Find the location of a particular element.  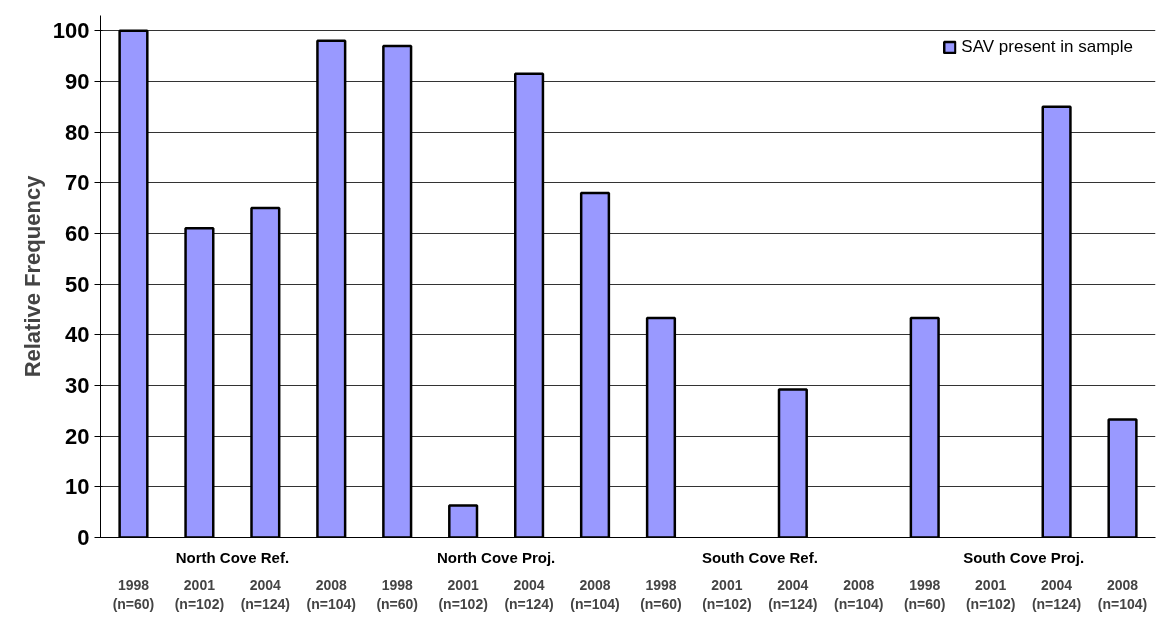

text: South Cove Proj. is located at coordinates (1024, 557).